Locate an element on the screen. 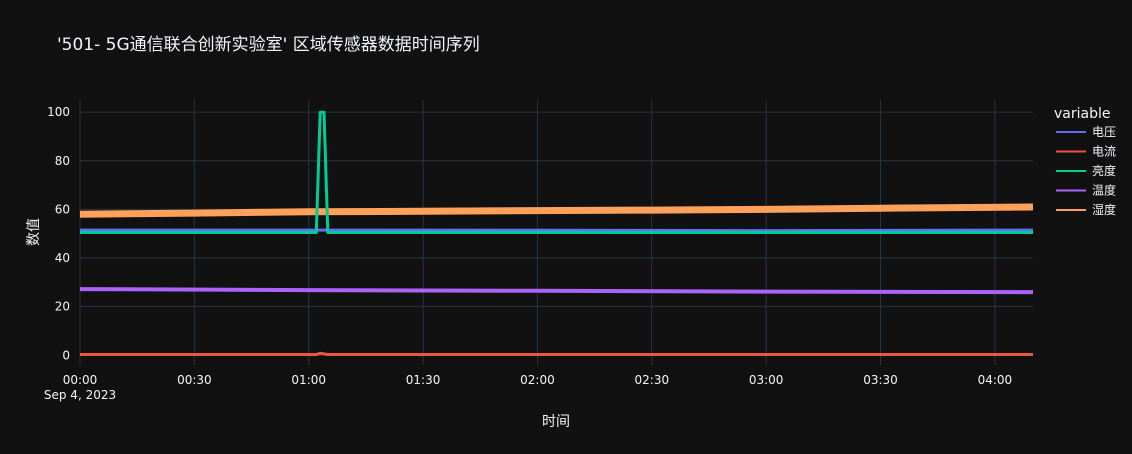 This screenshot has height=454, width=1132. y-tick-label: 40 is located at coordinates (62, 258).